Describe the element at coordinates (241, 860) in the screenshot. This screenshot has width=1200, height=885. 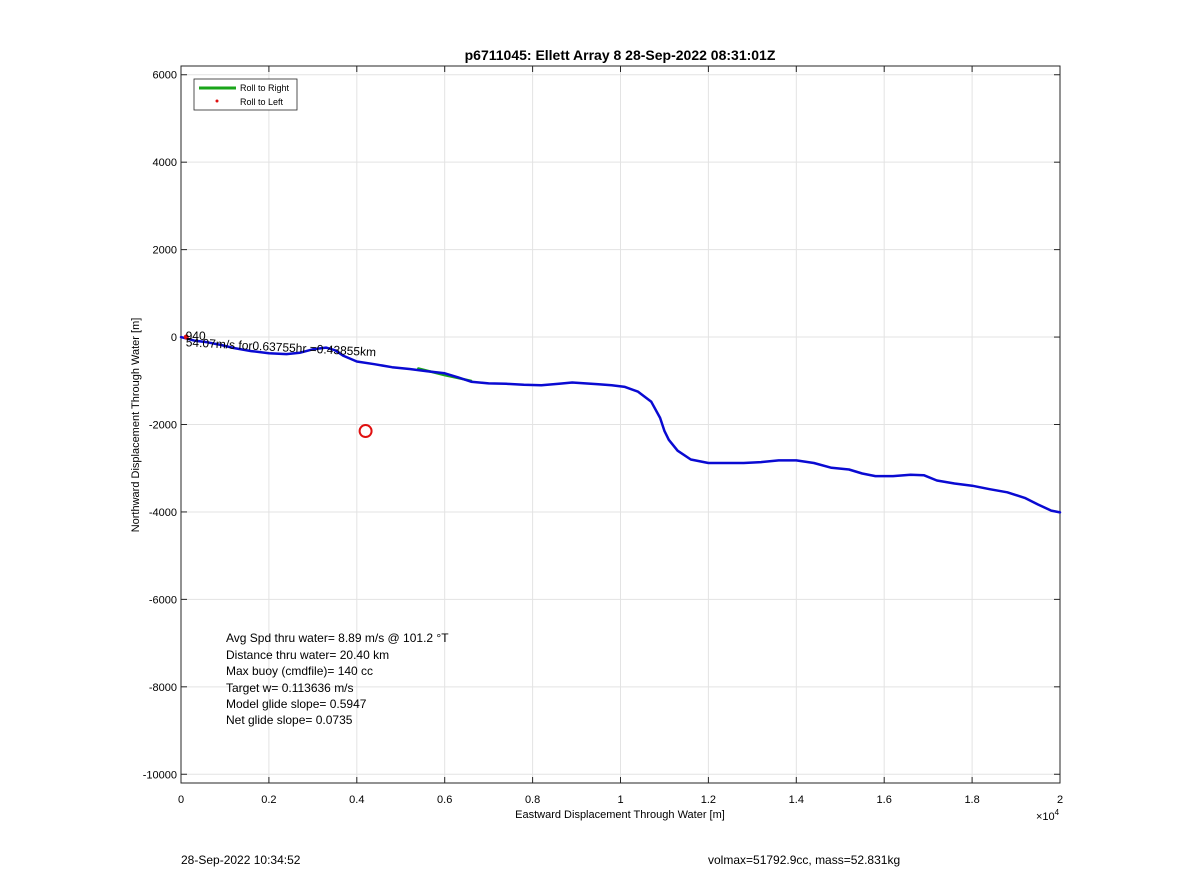
I see `footer-timestamp: 28-Sep-2022 10:34:52` at that location.